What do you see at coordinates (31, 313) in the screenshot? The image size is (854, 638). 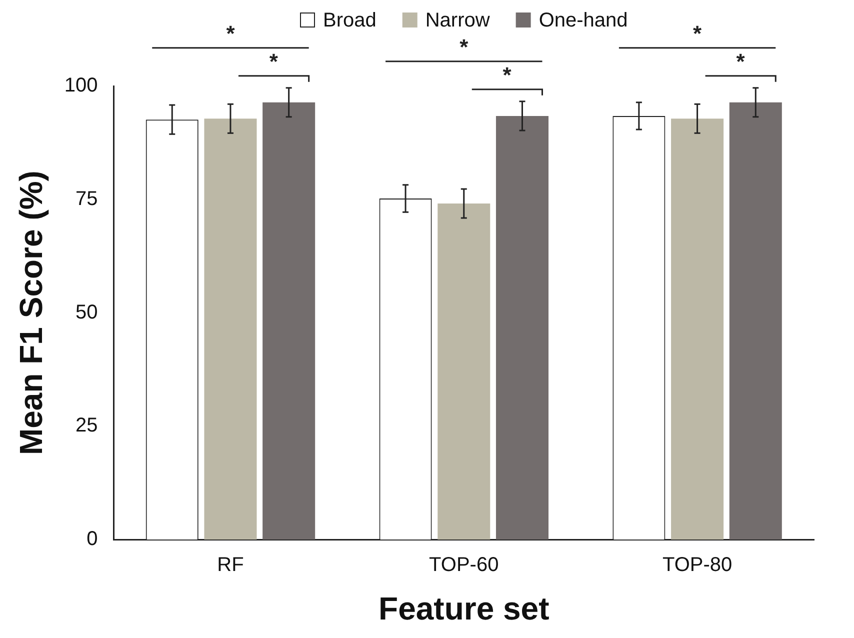 I see `y-axis-title: Mean F1 Score (%)` at bounding box center [31, 313].